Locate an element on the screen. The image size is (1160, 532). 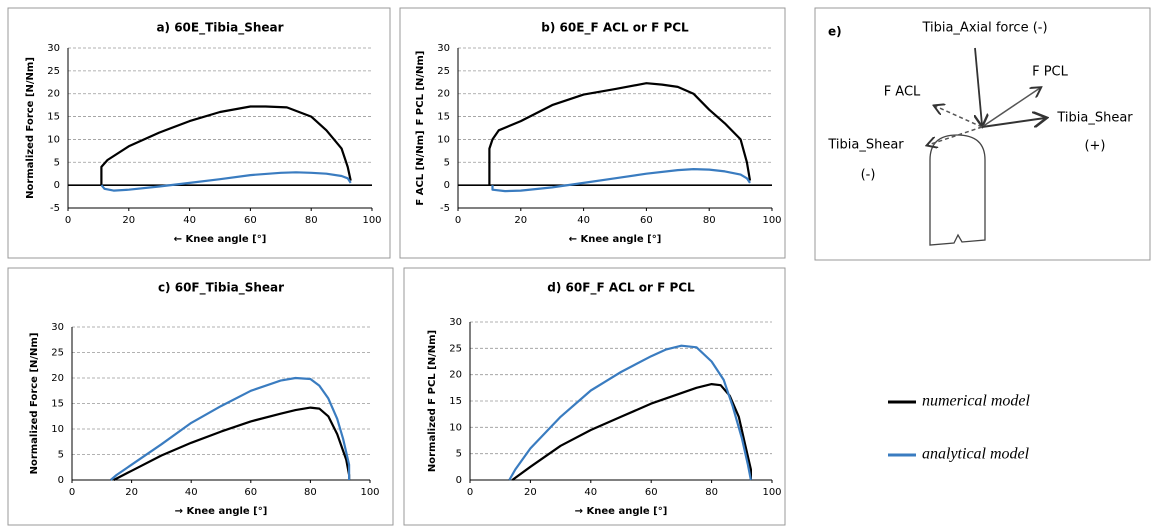
y-axis-label: F PCL [N/Nm] is located at coordinates (420, 88).